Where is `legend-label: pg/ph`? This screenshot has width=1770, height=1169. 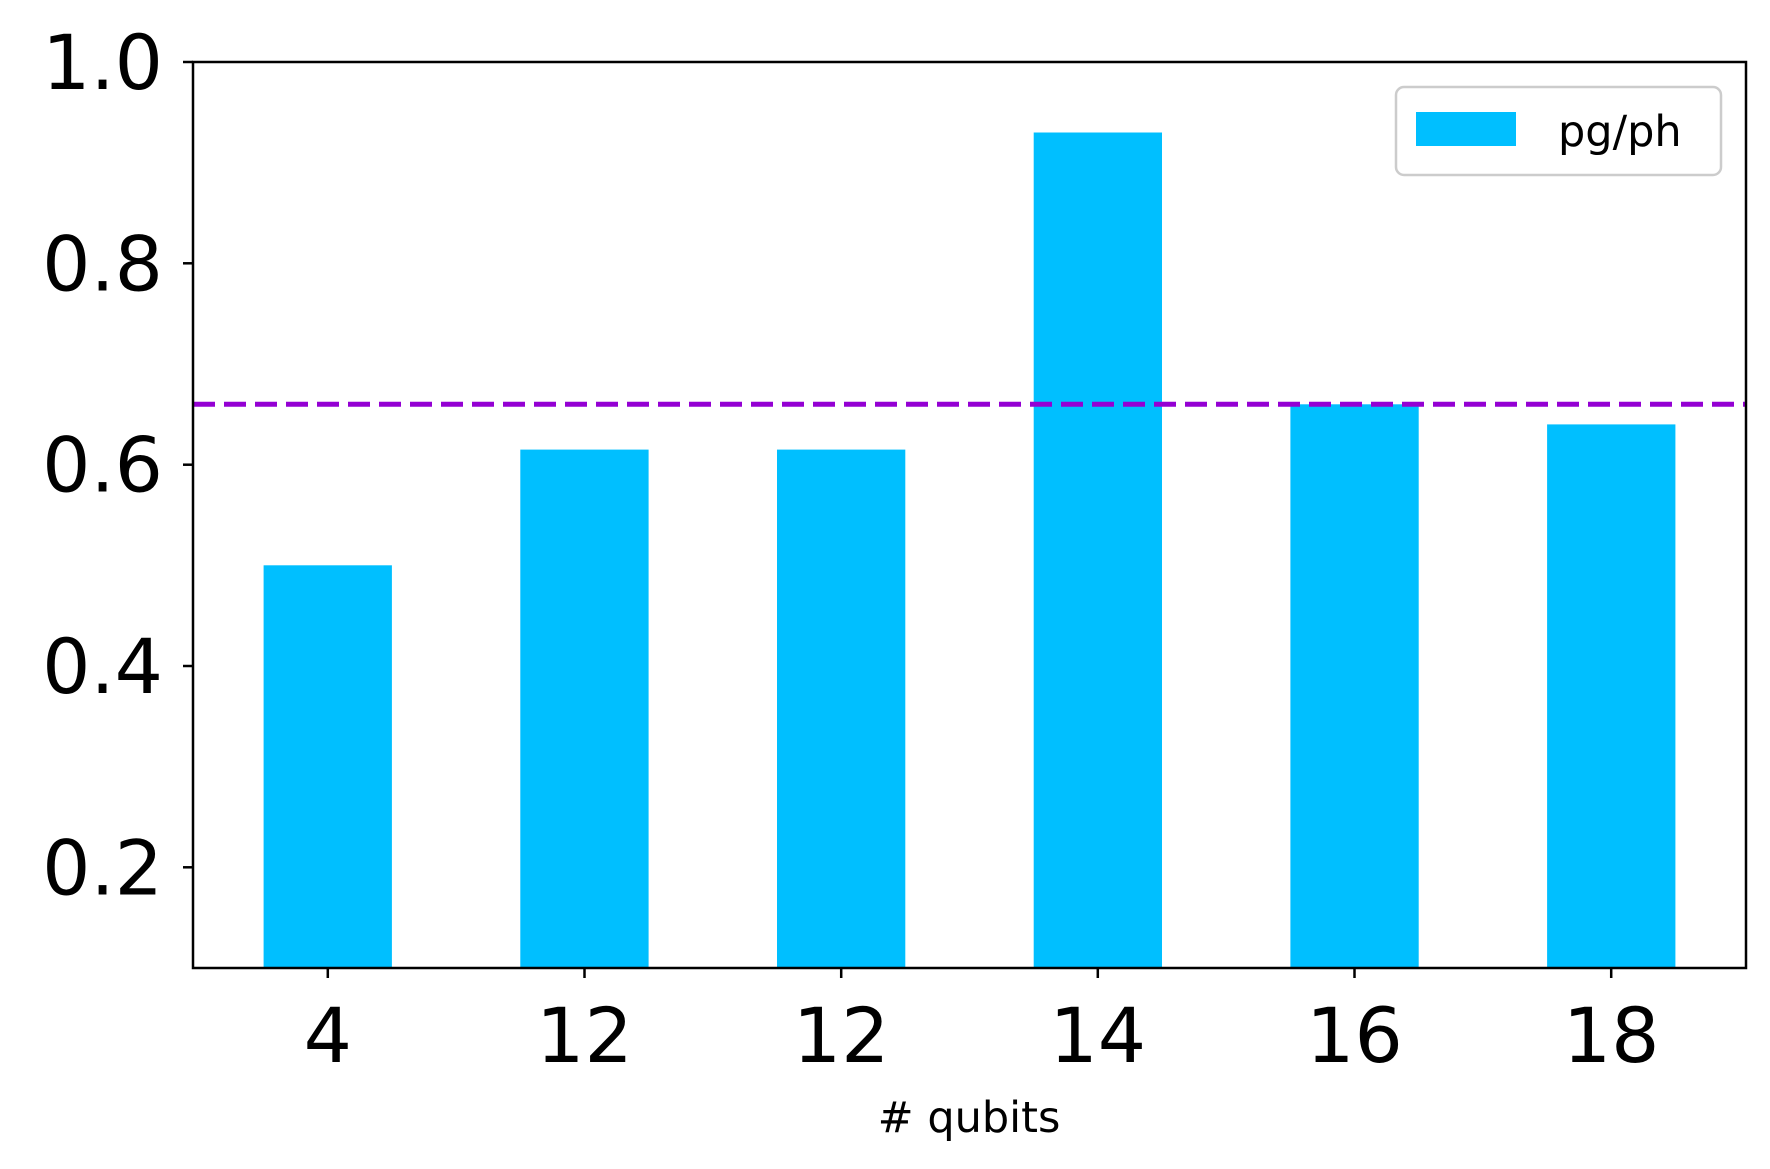 legend-label: pg/ph is located at coordinates (1620, 132).